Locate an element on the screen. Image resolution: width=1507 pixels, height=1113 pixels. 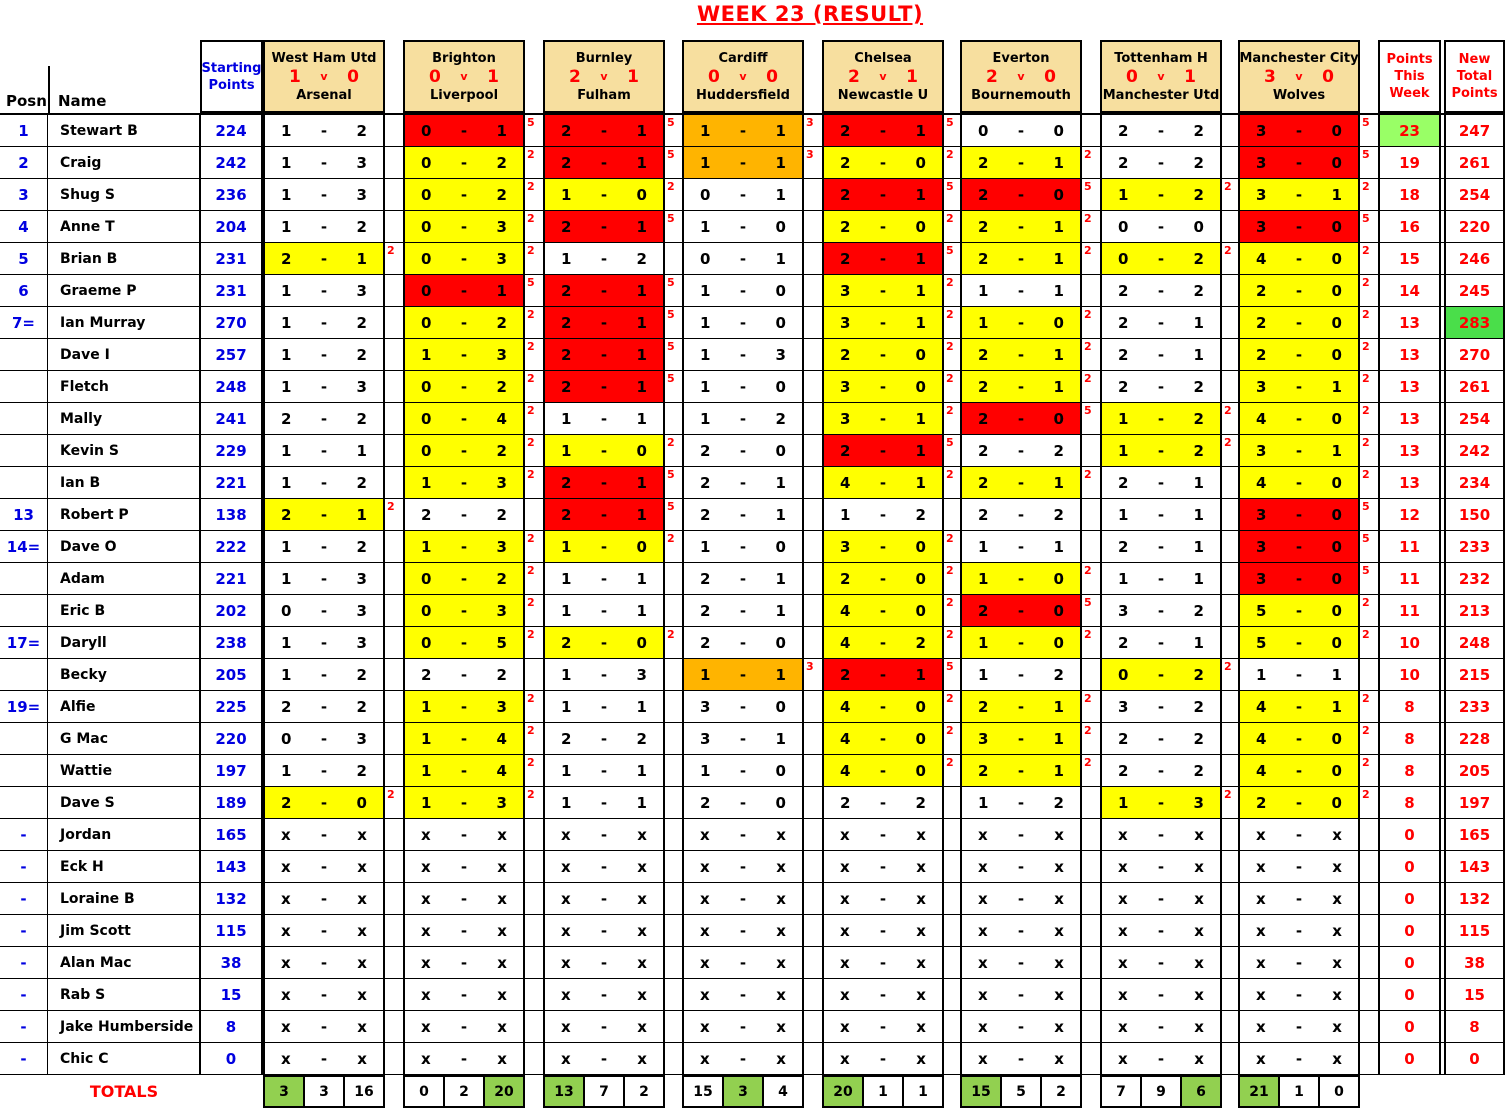
prediction-cell: 3 - 1 is located at coordinates (743, 738).